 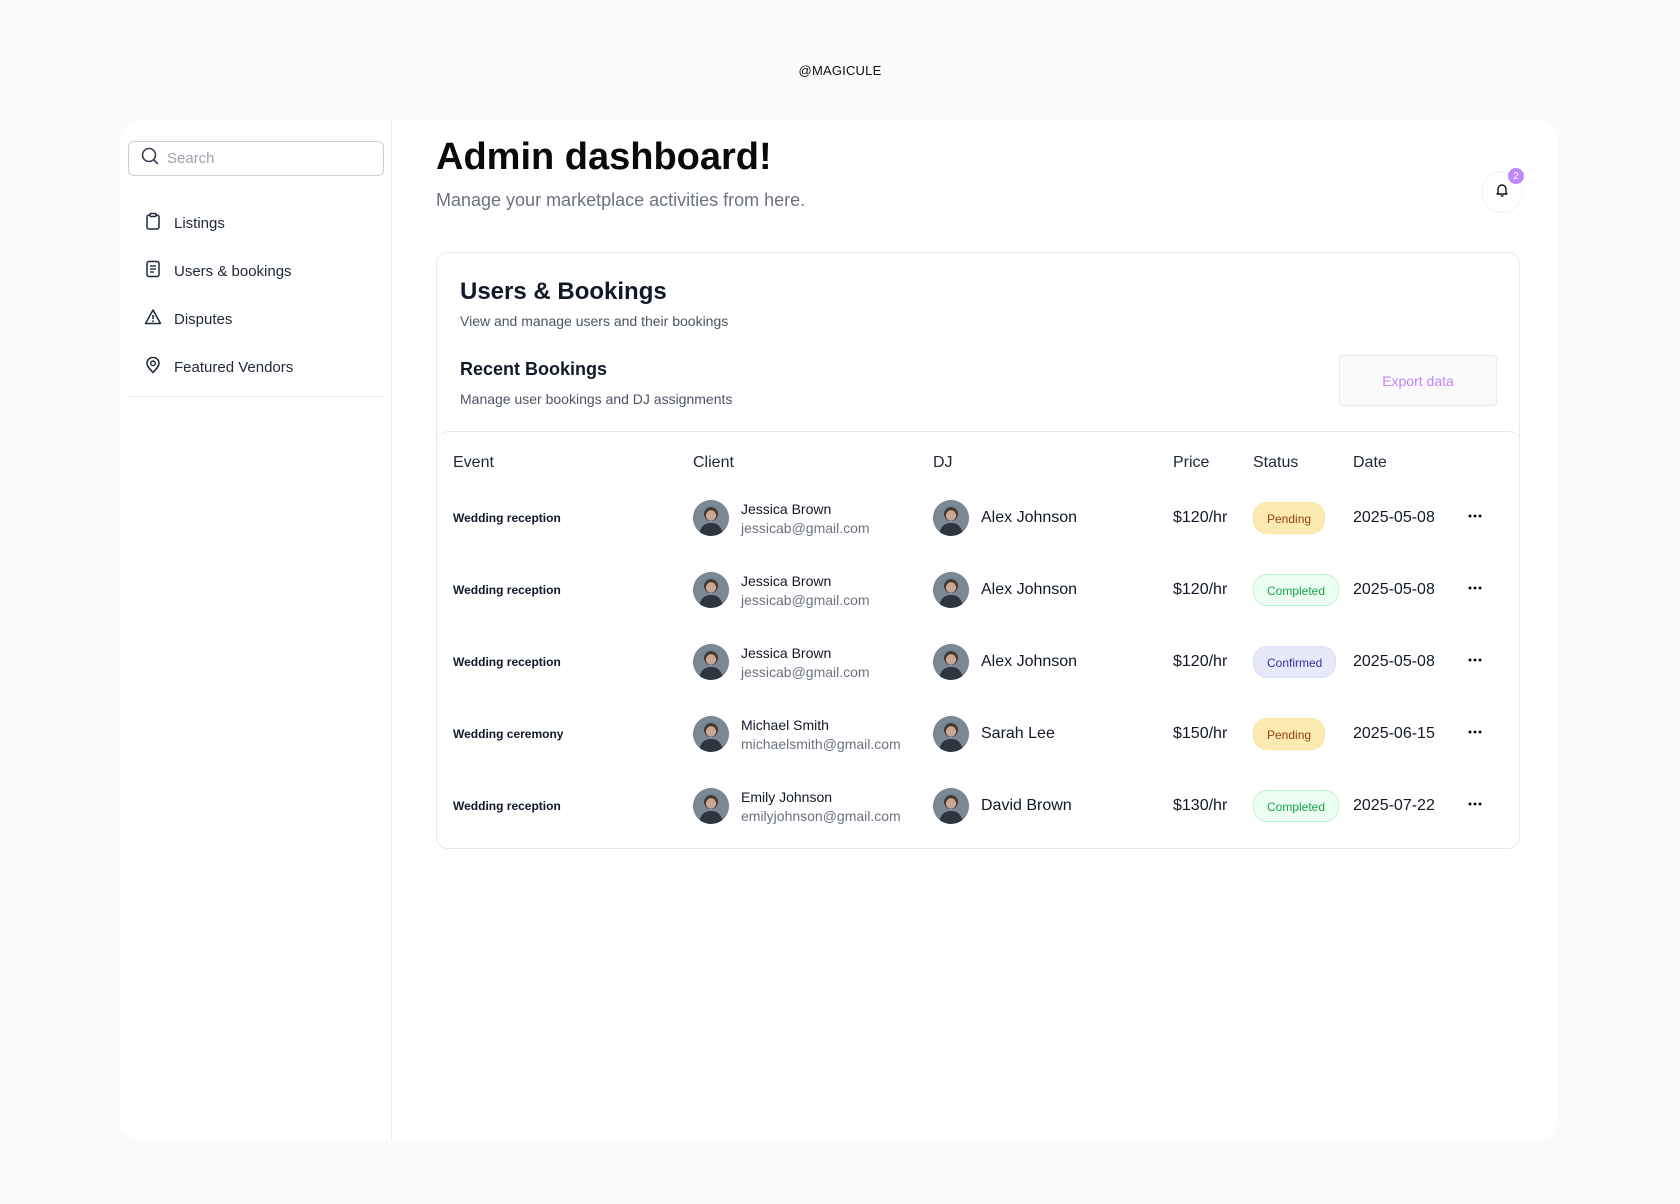 What do you see at coordinates (508, 734) in the screenshot?
I see `event-cell: Wedding ceremony` at bounding box center [508, 734].